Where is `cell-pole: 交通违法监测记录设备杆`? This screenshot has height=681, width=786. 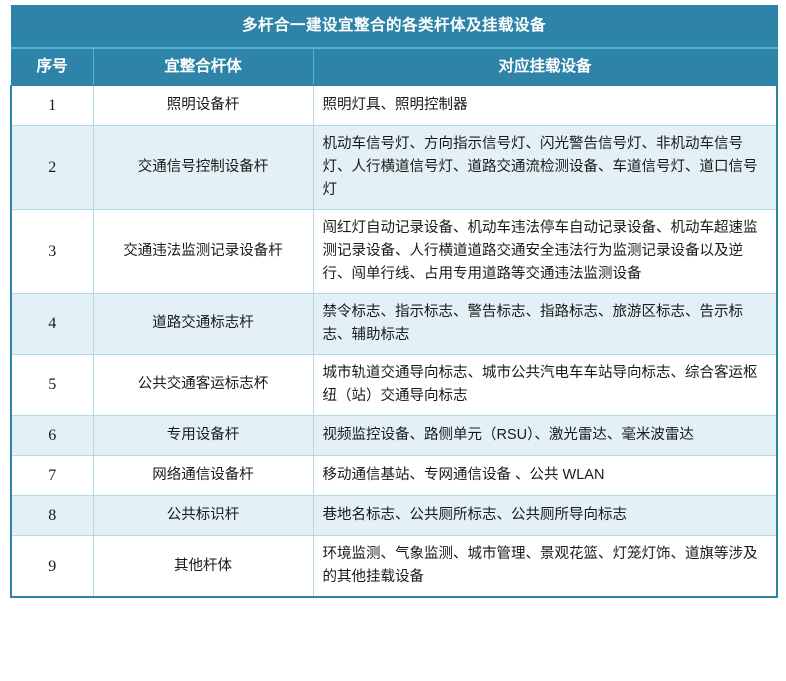 cell-pole: 交通违法监测记录设备杆 is located at coordinates (203, 251).